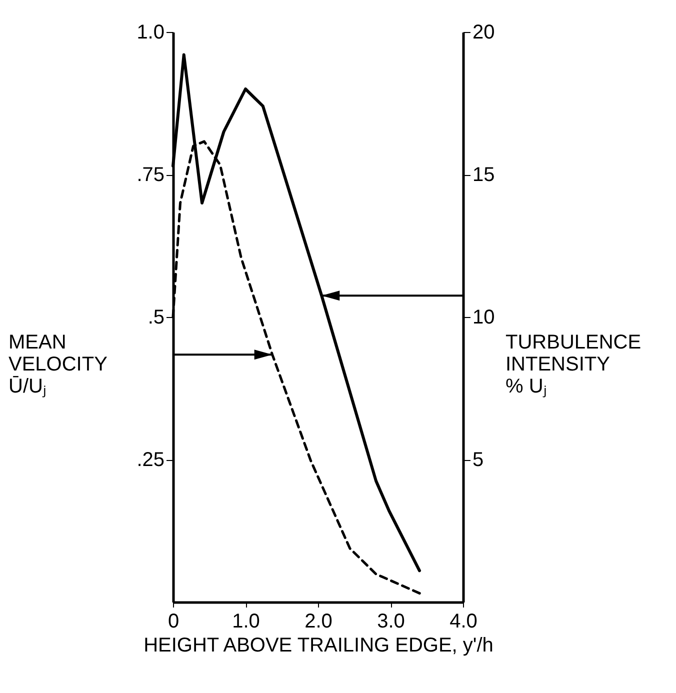 Image resolution: width=676 pixels, height=693 pixels. What do you see at coordinates (483, 33) in the screenshot?
I see `y2-tick-label: 20` at bounding box center [483, 33].